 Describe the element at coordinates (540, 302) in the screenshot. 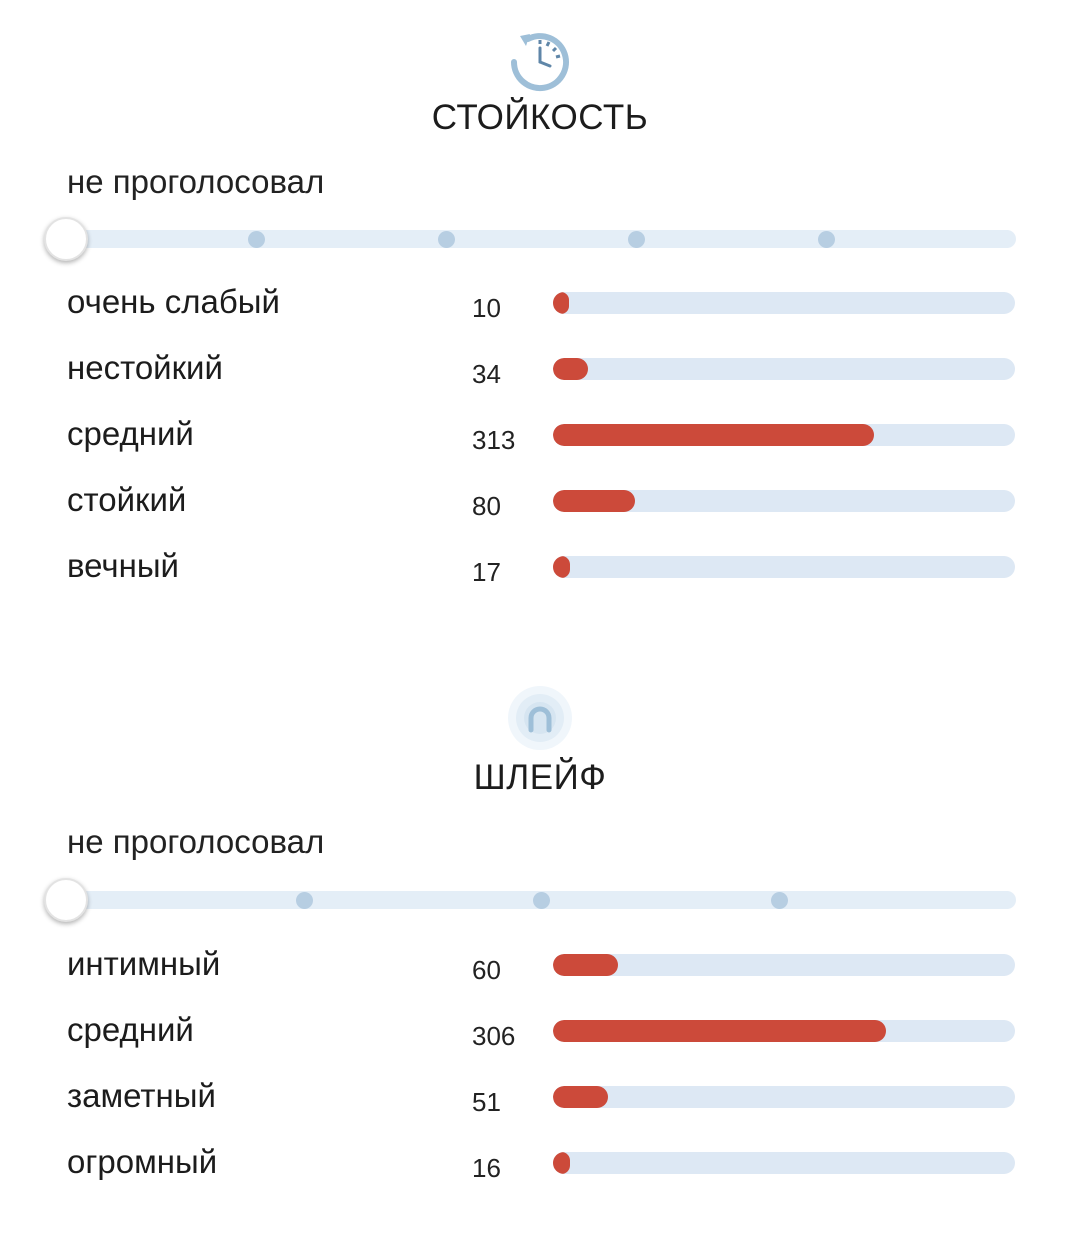

I see `vote-row: очень слабый 10` at that location.